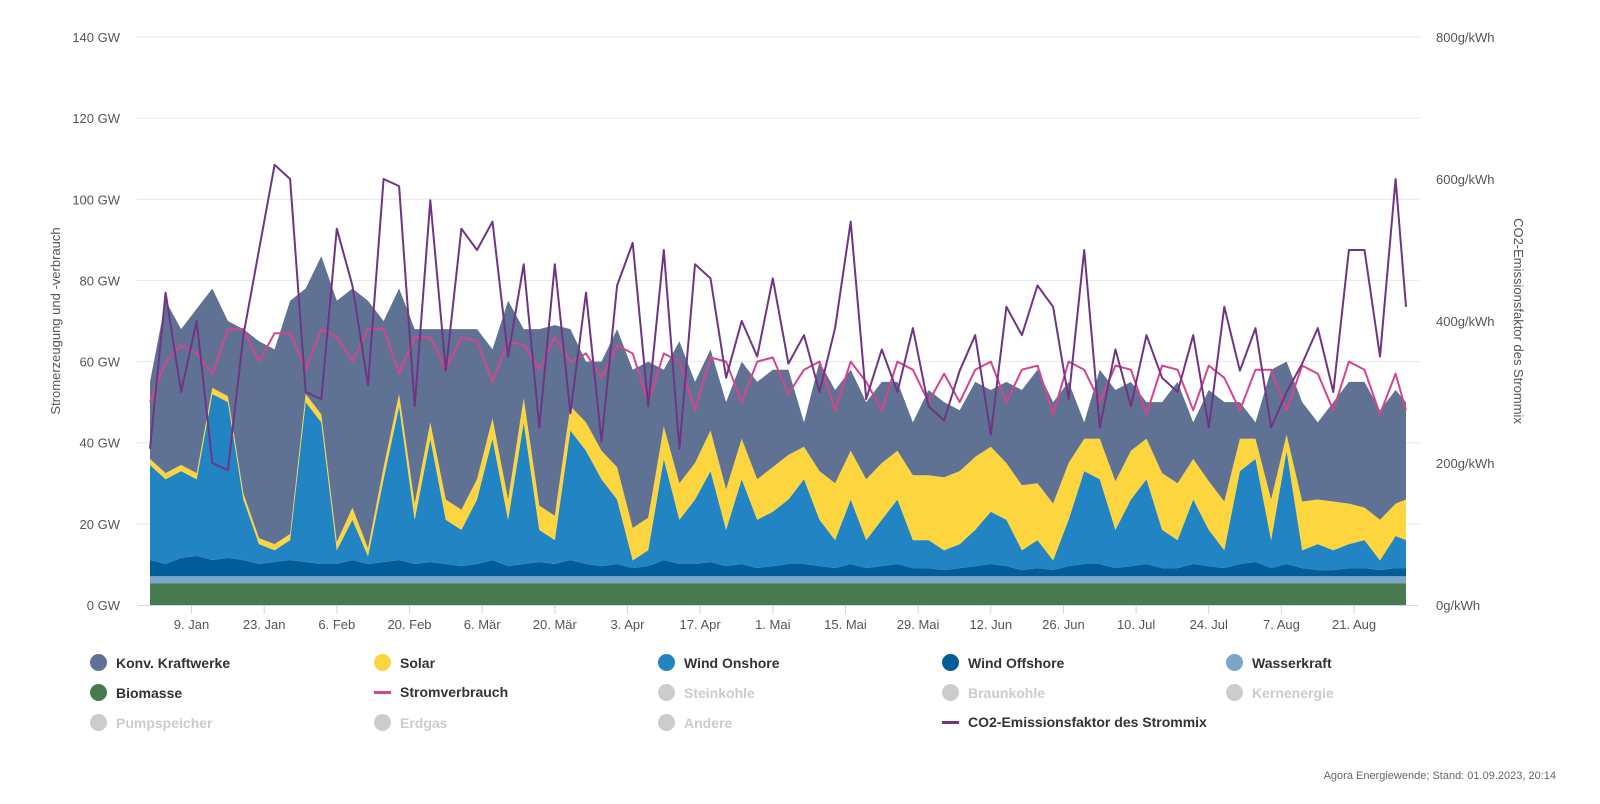 The image size is (1600, 804). Describe the element at coordinates (104, 605) in the screenshot. I see `y-tick-label: 0 GW` at that location.